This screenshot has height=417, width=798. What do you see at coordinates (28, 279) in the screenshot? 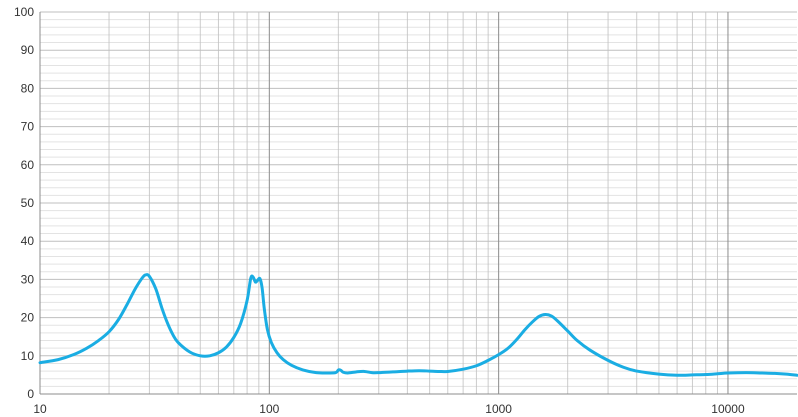
I see `y-tick-label: 30` at bounding box center [28, 279].